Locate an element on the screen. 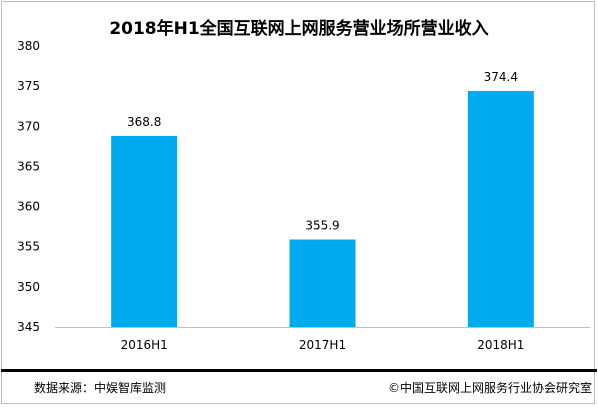 The image size is (598, 407). copyright: ©中国互联网上网服务行业协会研究室 is located at coordinates (489, 388).